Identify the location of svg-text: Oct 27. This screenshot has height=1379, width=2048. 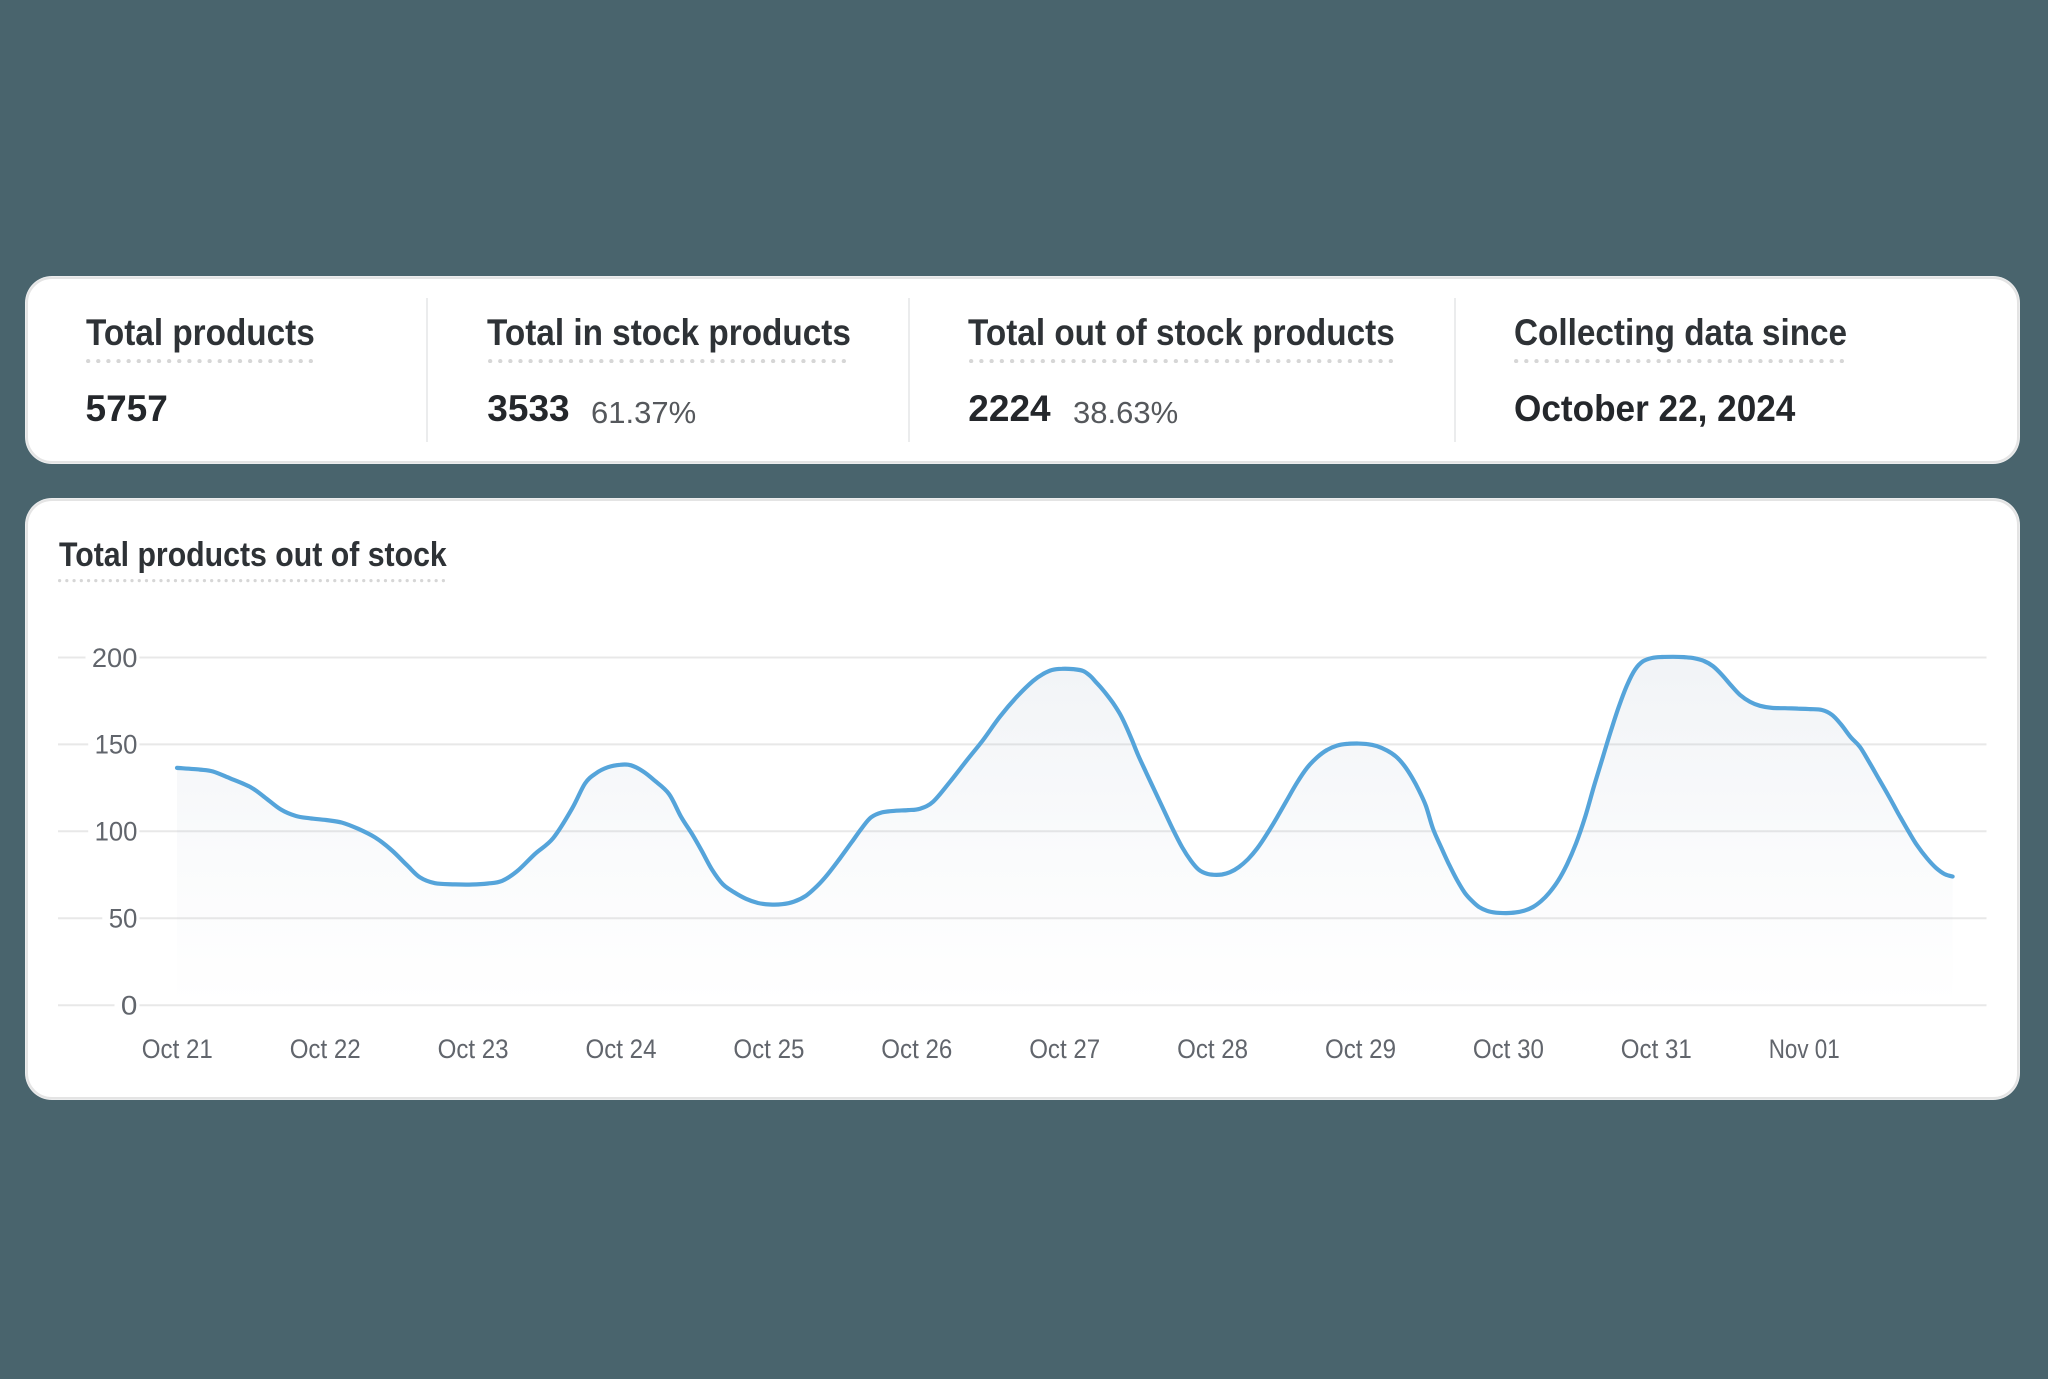
(1064, 1049).